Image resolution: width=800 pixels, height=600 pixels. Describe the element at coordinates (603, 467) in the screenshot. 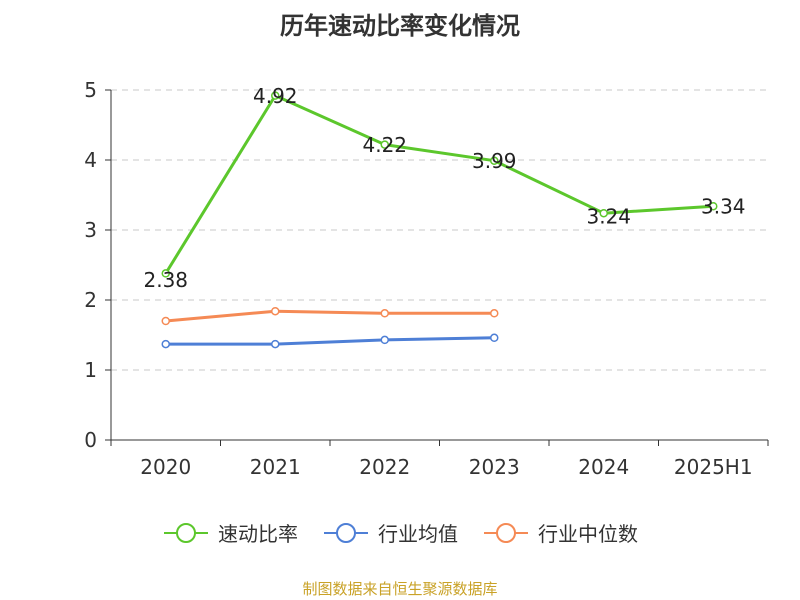

I see `x-tick-label: 2024` at that location.